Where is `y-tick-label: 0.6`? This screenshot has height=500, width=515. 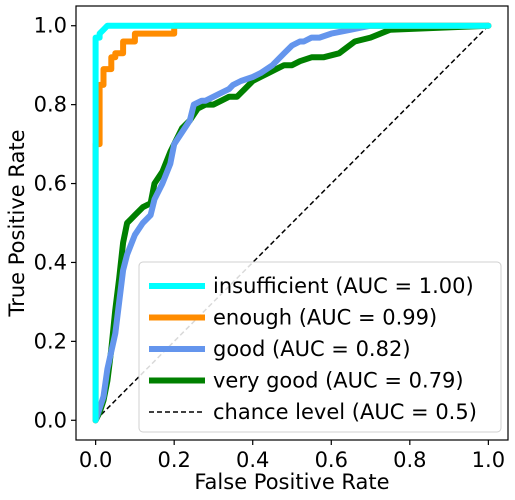
y-tick-label: 0.6 is located at coordinates (50, 184).